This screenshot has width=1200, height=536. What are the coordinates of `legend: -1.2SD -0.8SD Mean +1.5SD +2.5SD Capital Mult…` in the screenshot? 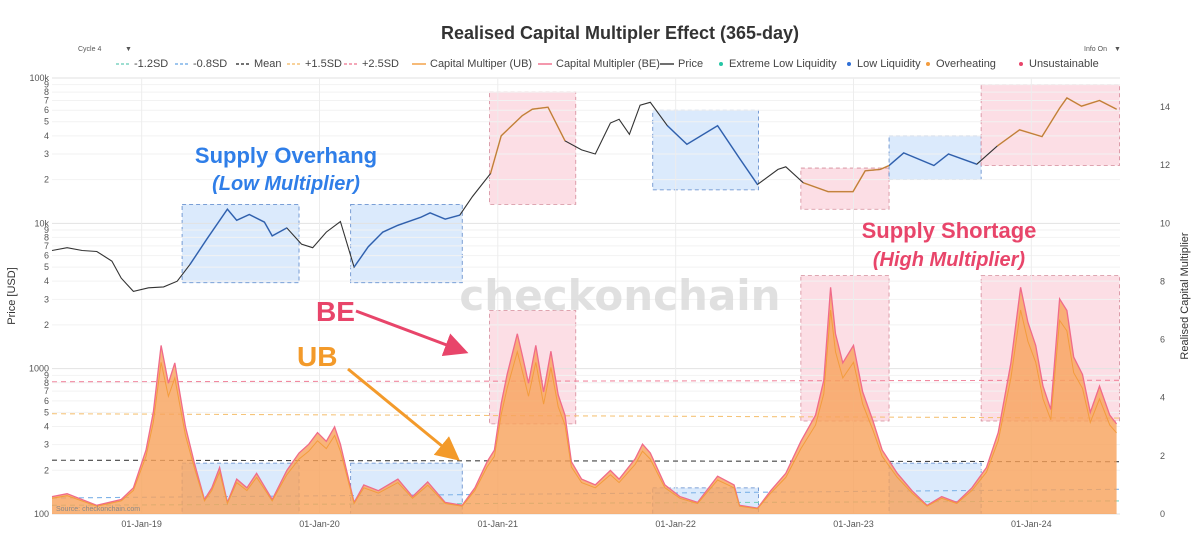 It's located at (607, 64).